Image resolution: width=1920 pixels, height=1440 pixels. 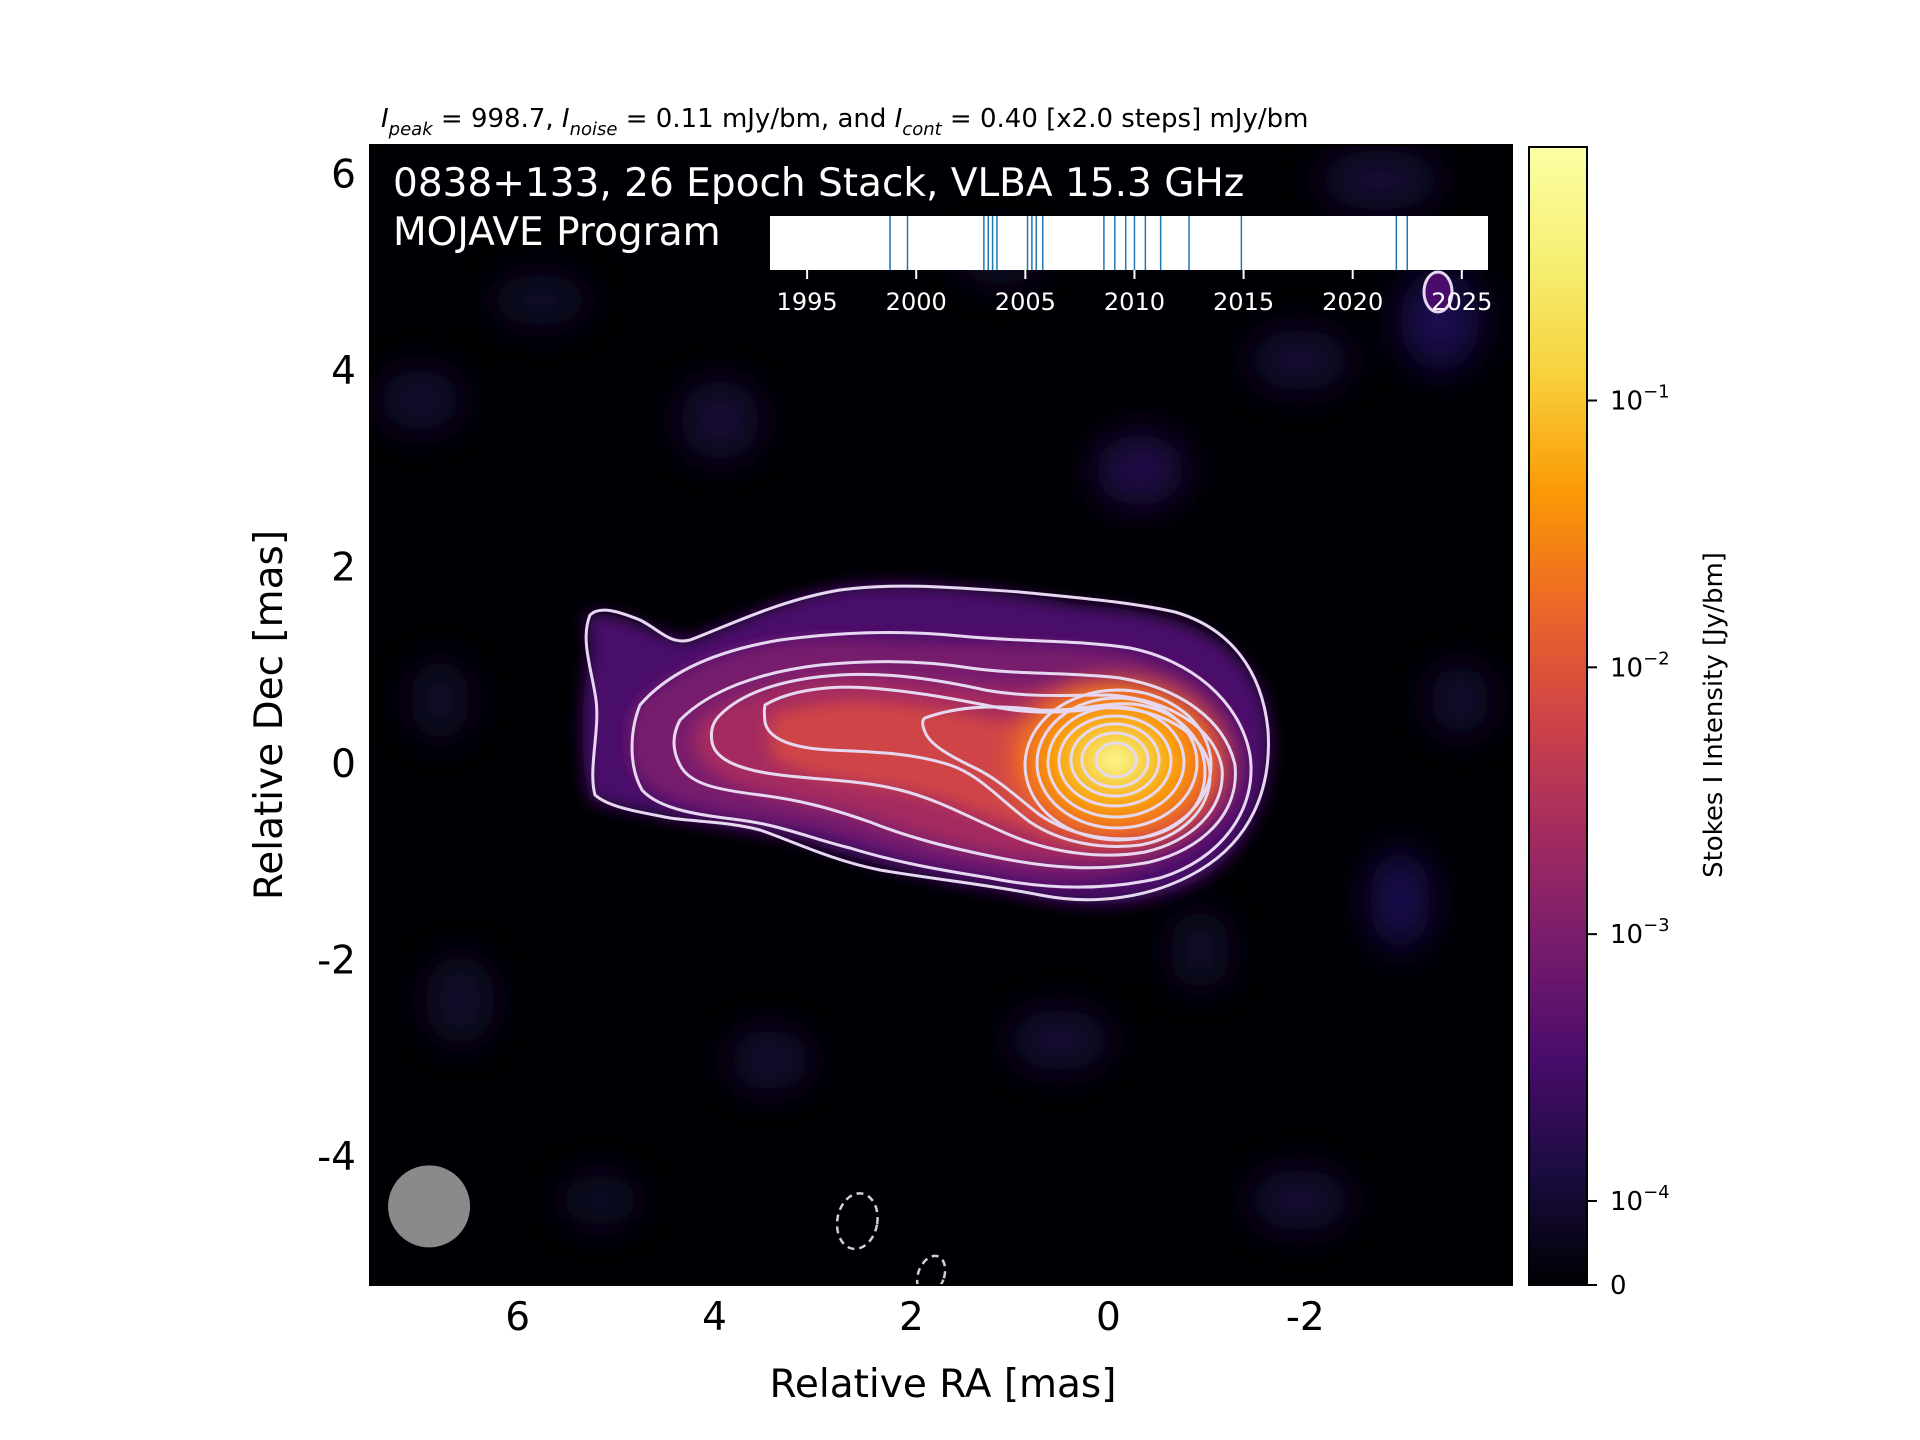 What do you see at coordinates (411, 129) in the screenshot?
I see `i-peak-subscript: peak` at bounding box center [411, 129].